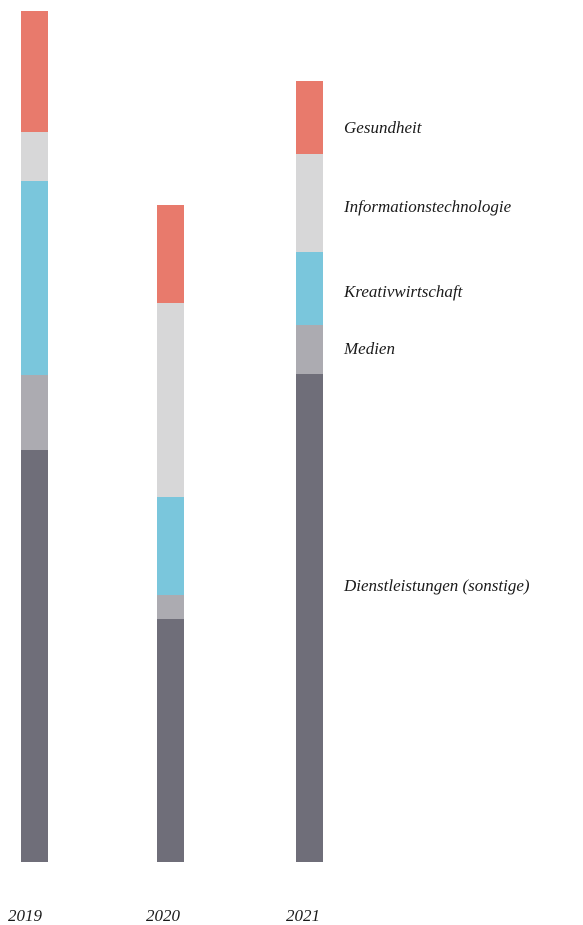 This screenshot has height=925, width=583. Describe the element at coordinates (309, 203) in the screenshot. I see `bar-segment-2021-informationstechnologie` at that location.